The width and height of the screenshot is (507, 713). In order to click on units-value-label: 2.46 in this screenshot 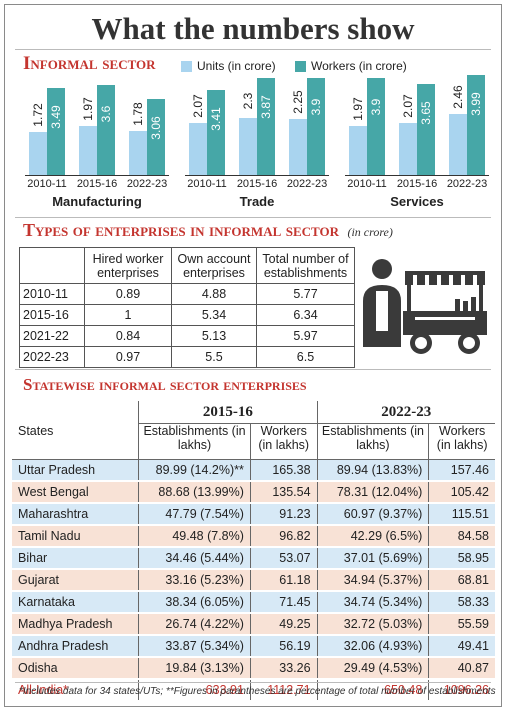, I will do `click(458, 96)`.